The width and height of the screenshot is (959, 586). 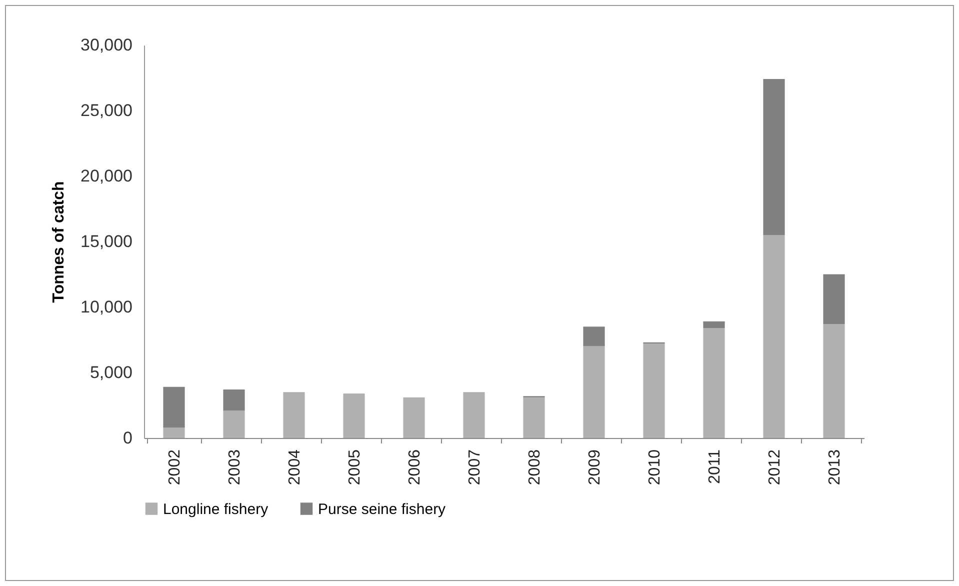 What do you see at coordinates (59, 242) in the screenshot?
I see `y-axis-title: Tonnes of catch` at bounding box center [59, 242].